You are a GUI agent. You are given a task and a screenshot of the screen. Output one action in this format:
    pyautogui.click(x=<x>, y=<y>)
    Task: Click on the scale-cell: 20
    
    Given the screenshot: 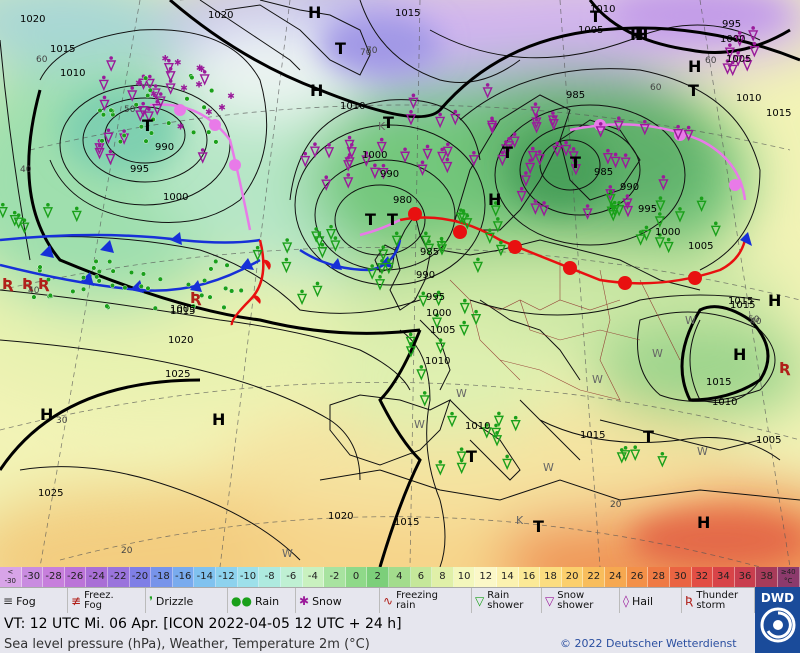 What is the action you would take?
    pyautogui.click(x=572, y=577)
    